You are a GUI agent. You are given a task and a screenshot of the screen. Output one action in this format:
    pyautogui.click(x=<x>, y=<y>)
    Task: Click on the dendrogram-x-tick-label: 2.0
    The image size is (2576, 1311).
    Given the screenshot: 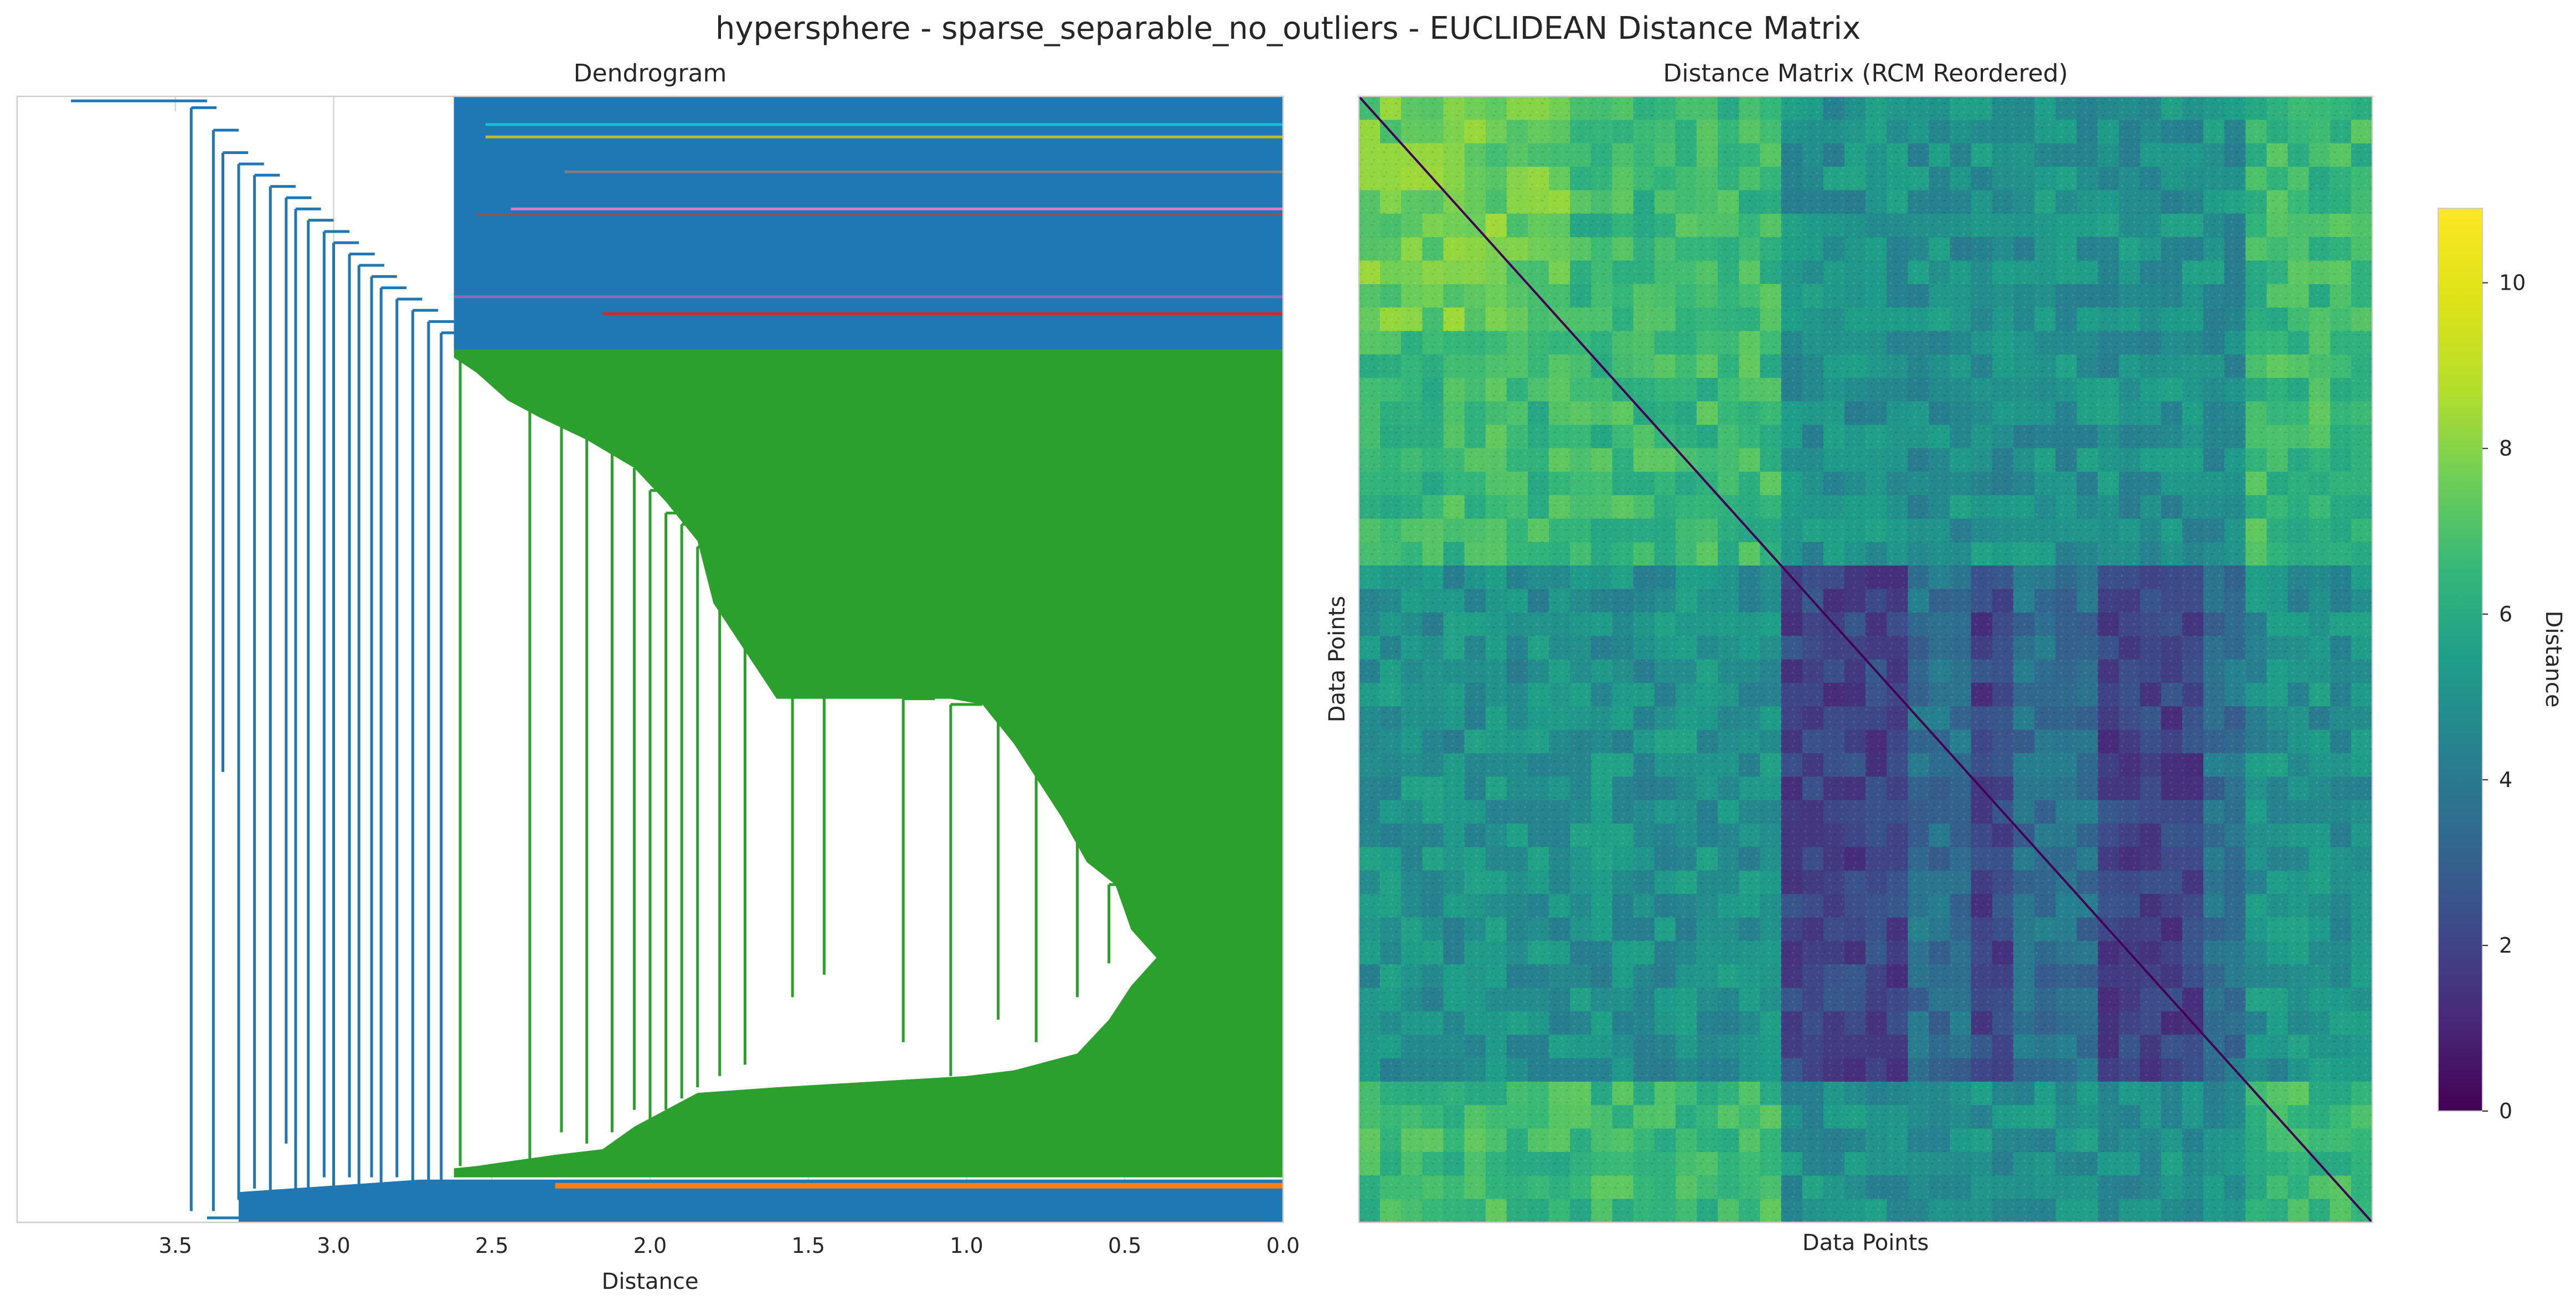 What is the action you would take?
    pyautogui.click(x=650, y=1245)
    